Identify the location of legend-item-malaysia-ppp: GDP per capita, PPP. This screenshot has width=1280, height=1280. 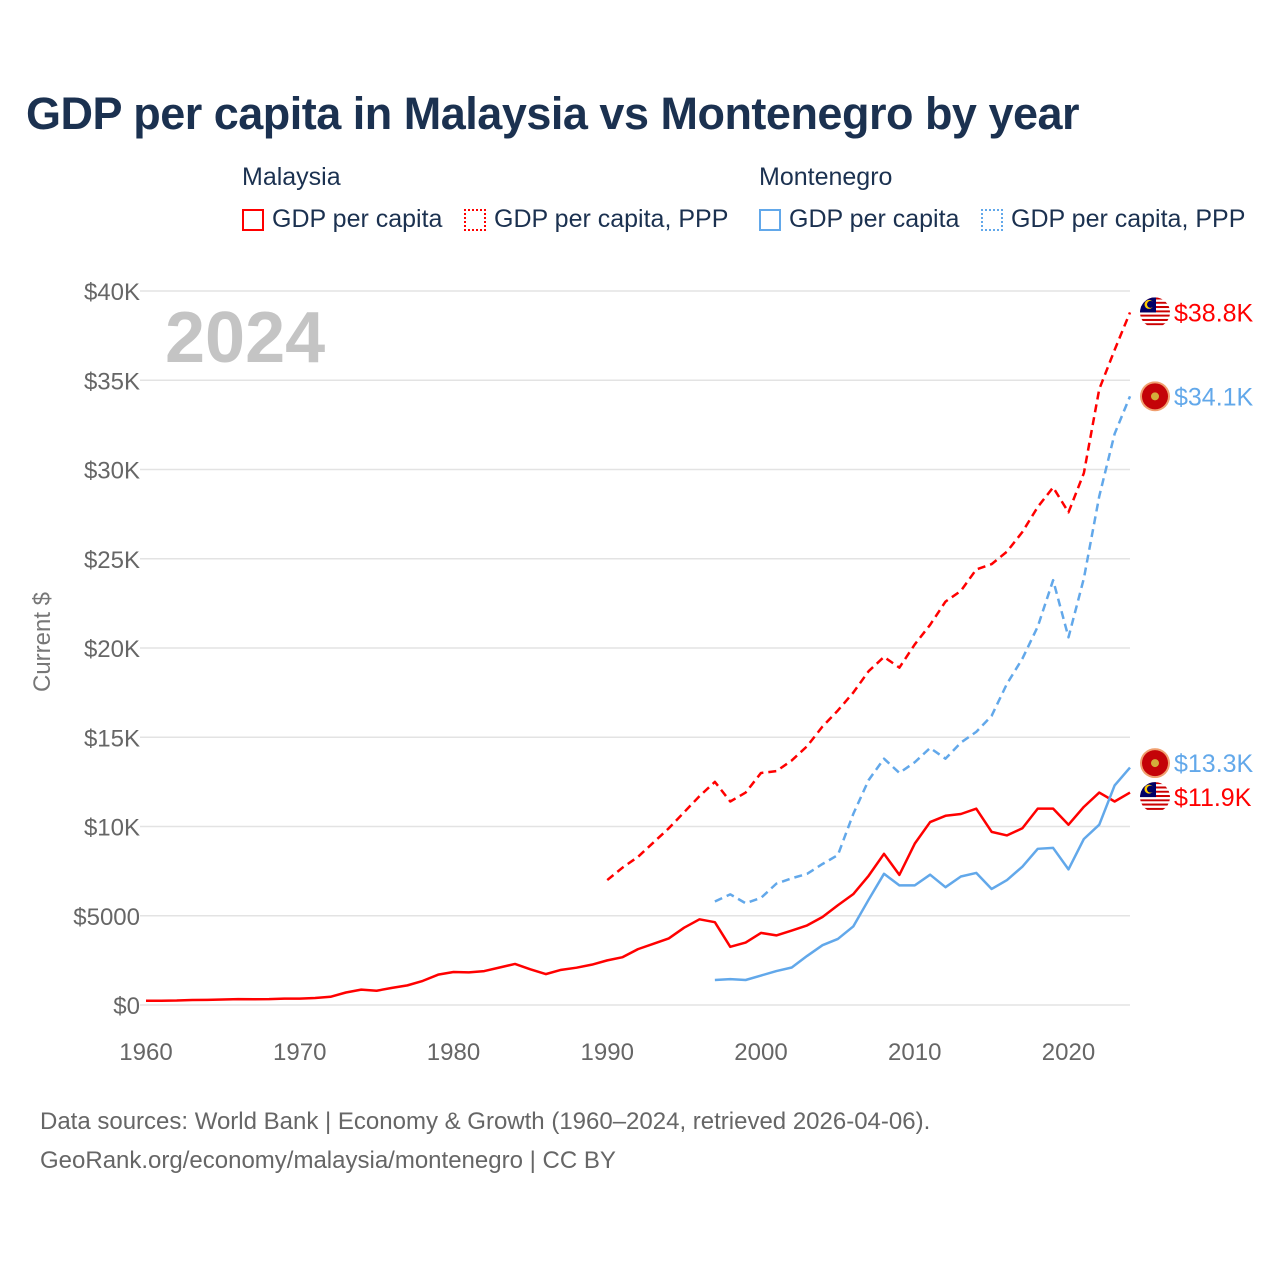
(596, 219).